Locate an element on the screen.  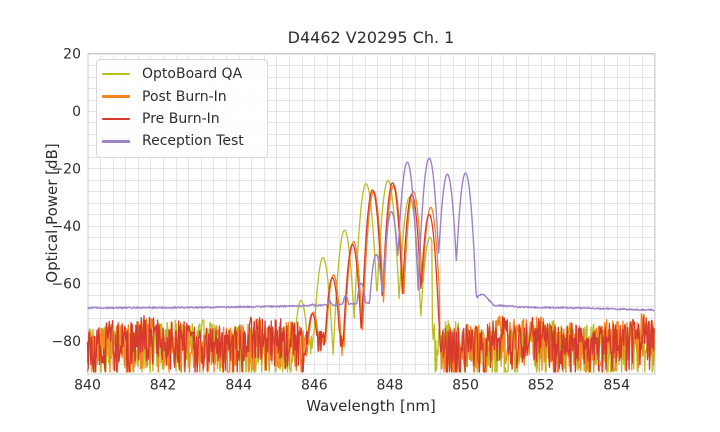
x-axis-label: Wavelength [nm] is located at coordinates (371, 406).